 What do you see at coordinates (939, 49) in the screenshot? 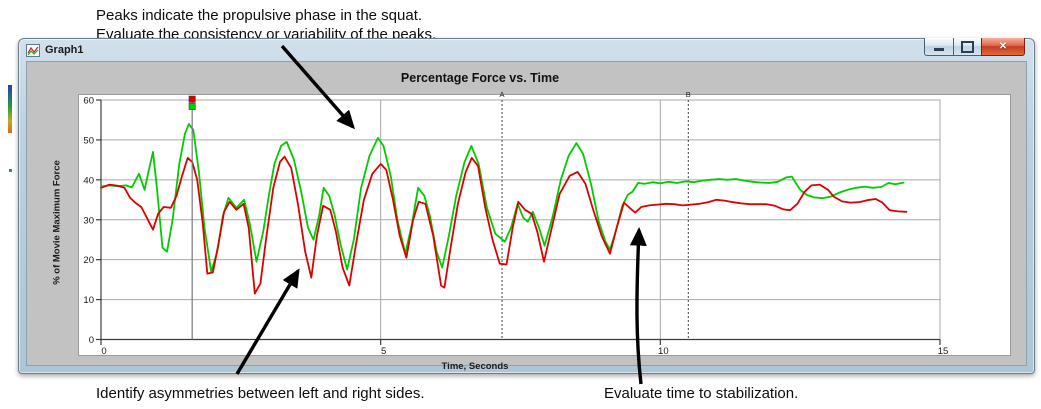
I see `minimize-icon` at bounding box center [939, 49].